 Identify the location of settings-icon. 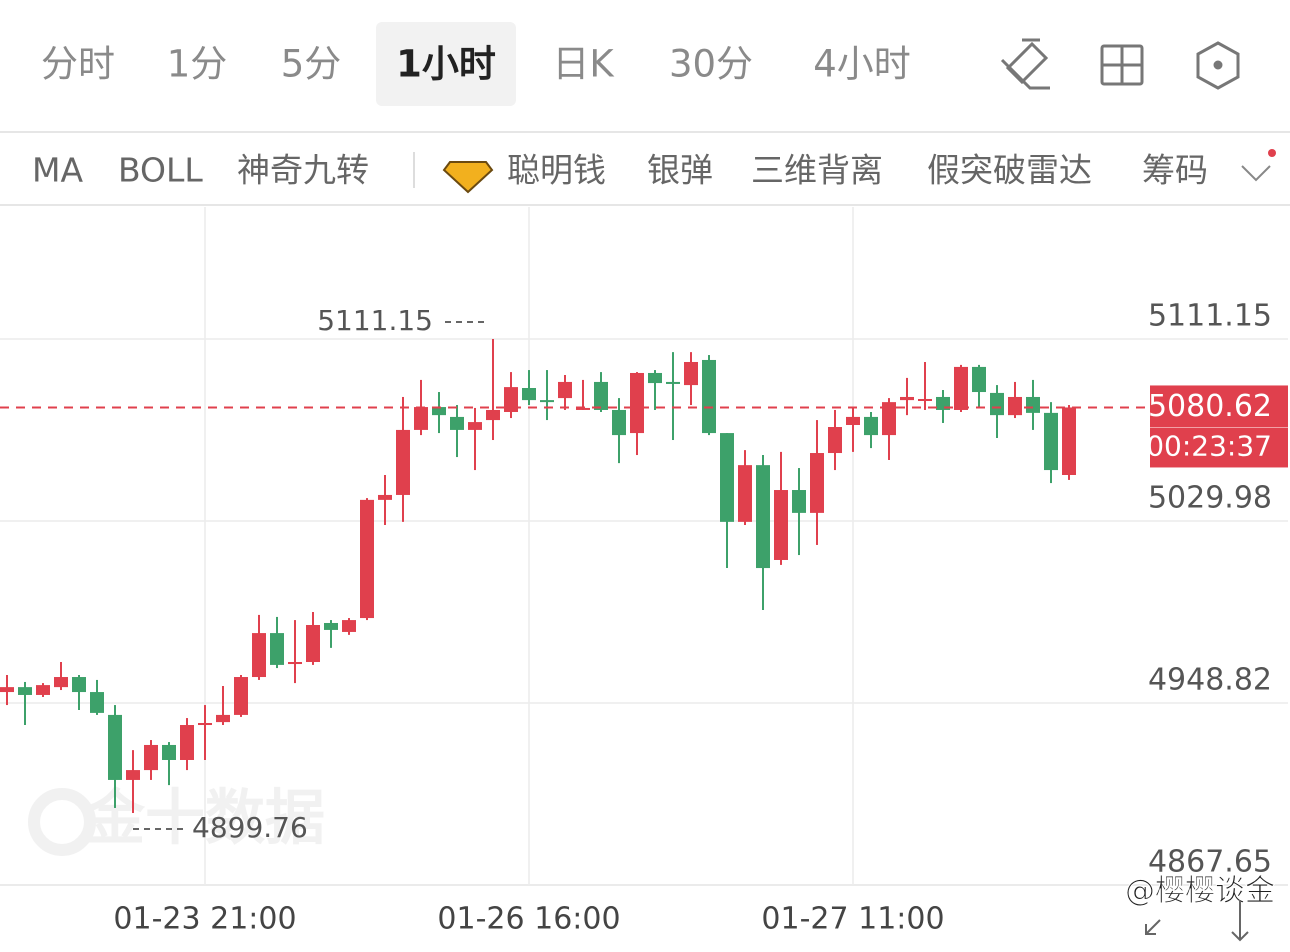
(1218, 65).